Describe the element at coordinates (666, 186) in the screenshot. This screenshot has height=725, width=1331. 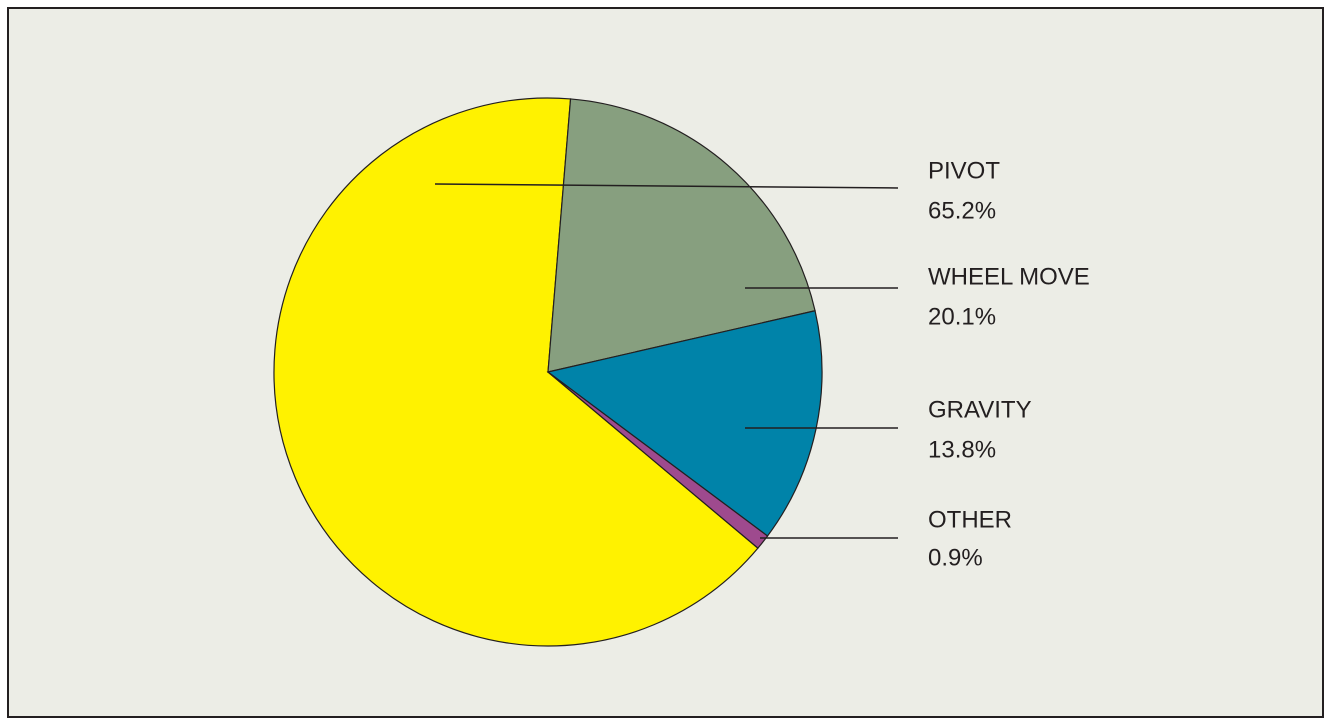
I see `leader-line` at that location.